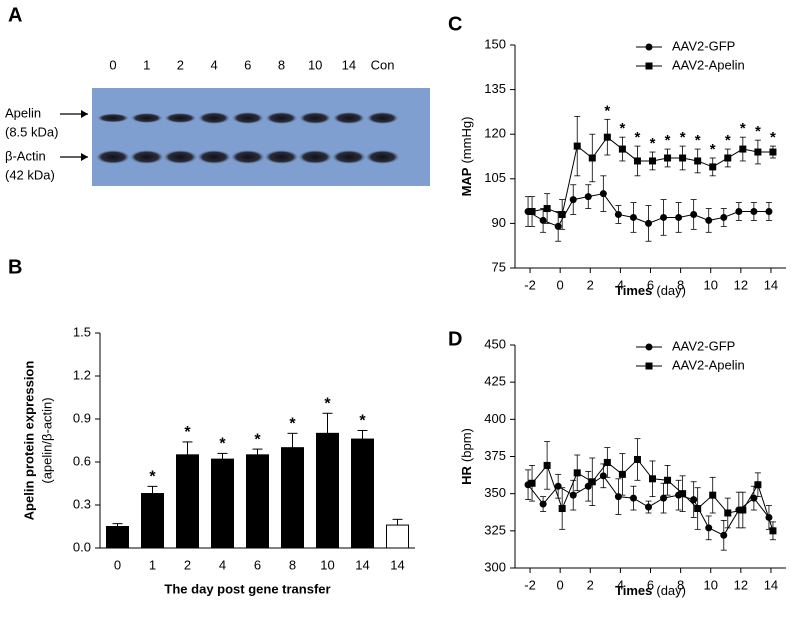  What do you see at coordinates (495, 343) in the screenshot?
I see `y-tick-label: 450` at bounding box center [495, 343].